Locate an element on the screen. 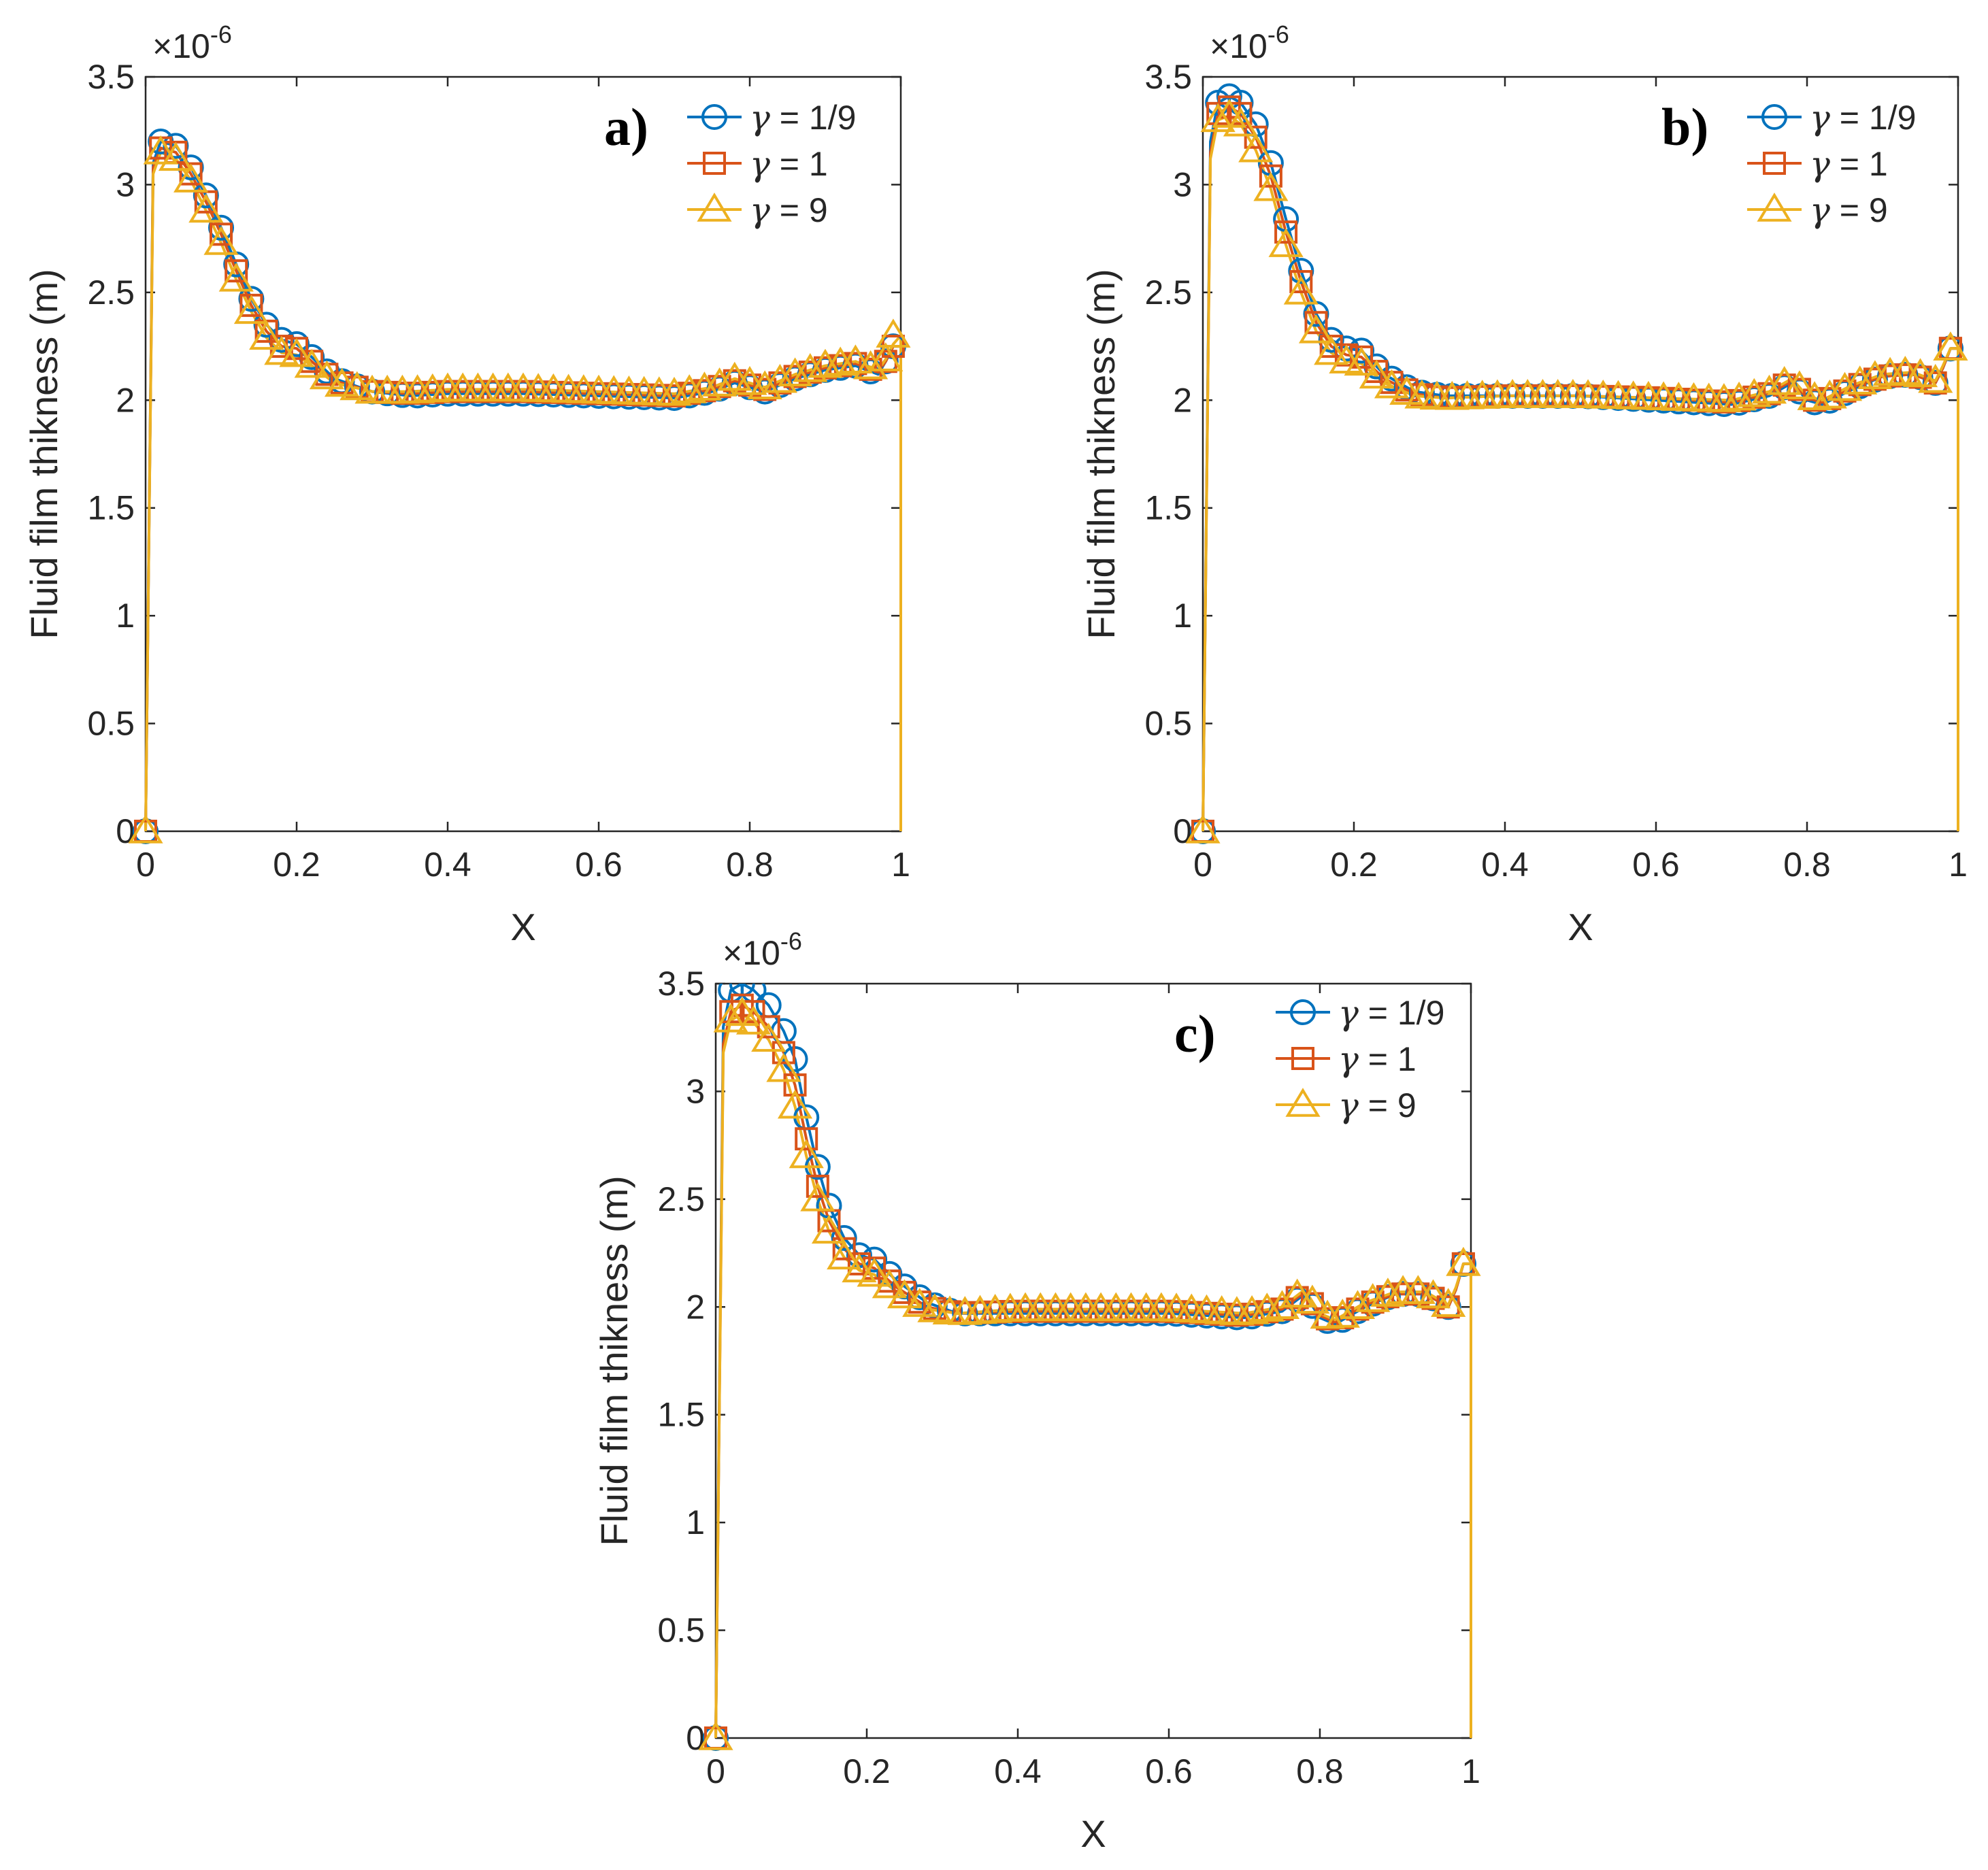 The height and width of the screenshot is (1870, 1988). legend-value: = 1/9 is located at coordinates (1873, 118).